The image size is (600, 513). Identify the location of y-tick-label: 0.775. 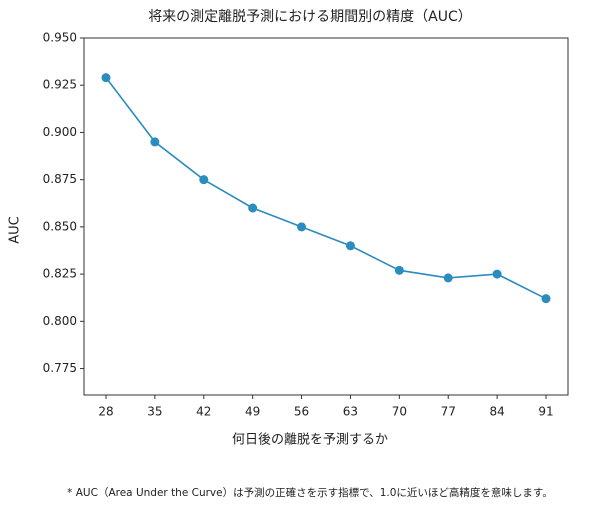
(60, 368).